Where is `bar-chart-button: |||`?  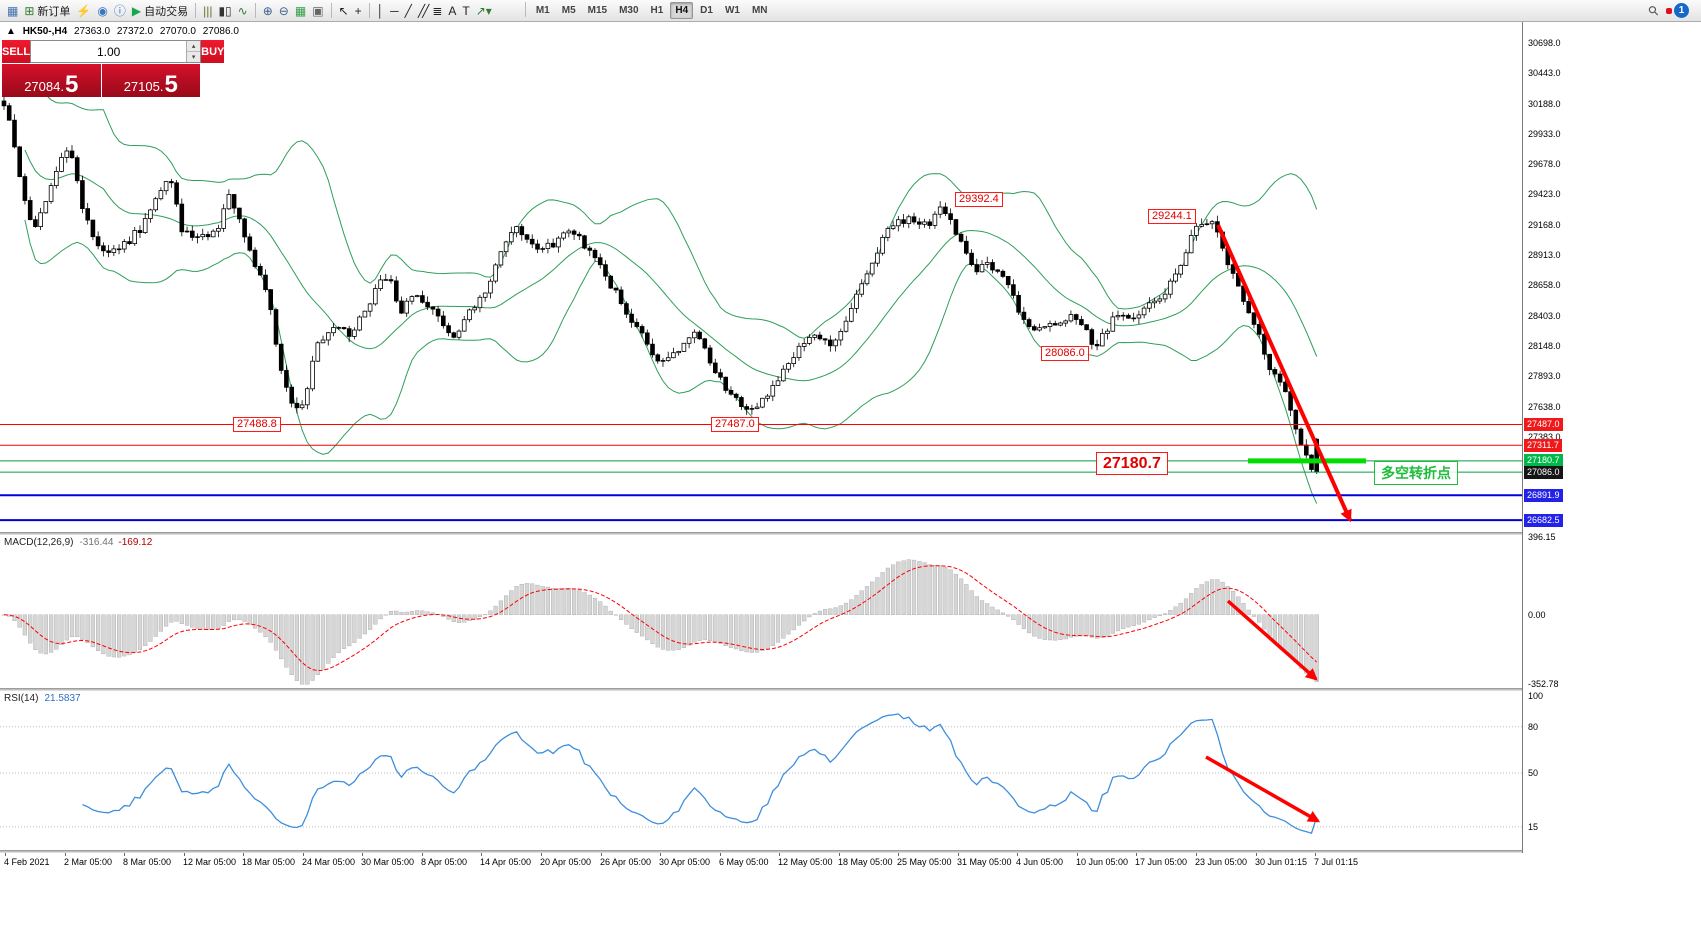 bar-chart-button: ||| is located at coordinates (207, 11).